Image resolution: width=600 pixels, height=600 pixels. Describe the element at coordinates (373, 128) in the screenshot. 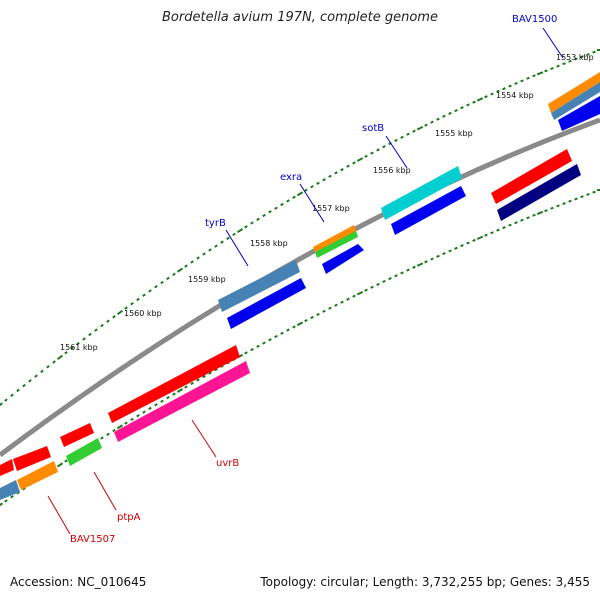

I see `gene-label-sotB: sotB` at that location.